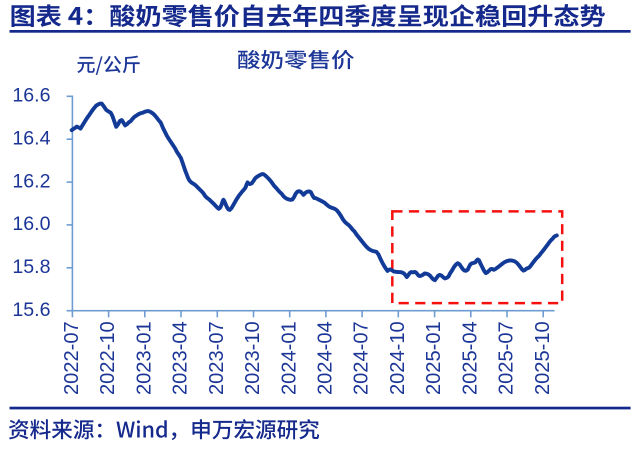  Describe the element at coordinates (470, 358) in the screenshot. I see `svg-text: 2025-04` at that location.